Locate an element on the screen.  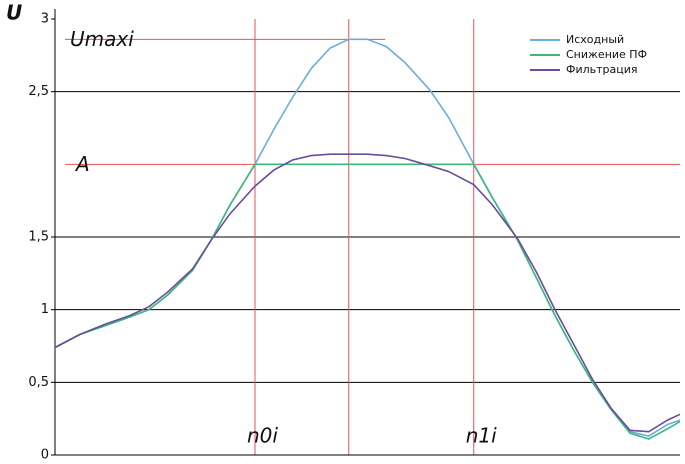
legend-label: Исходный is located at coordinates (595, 39).